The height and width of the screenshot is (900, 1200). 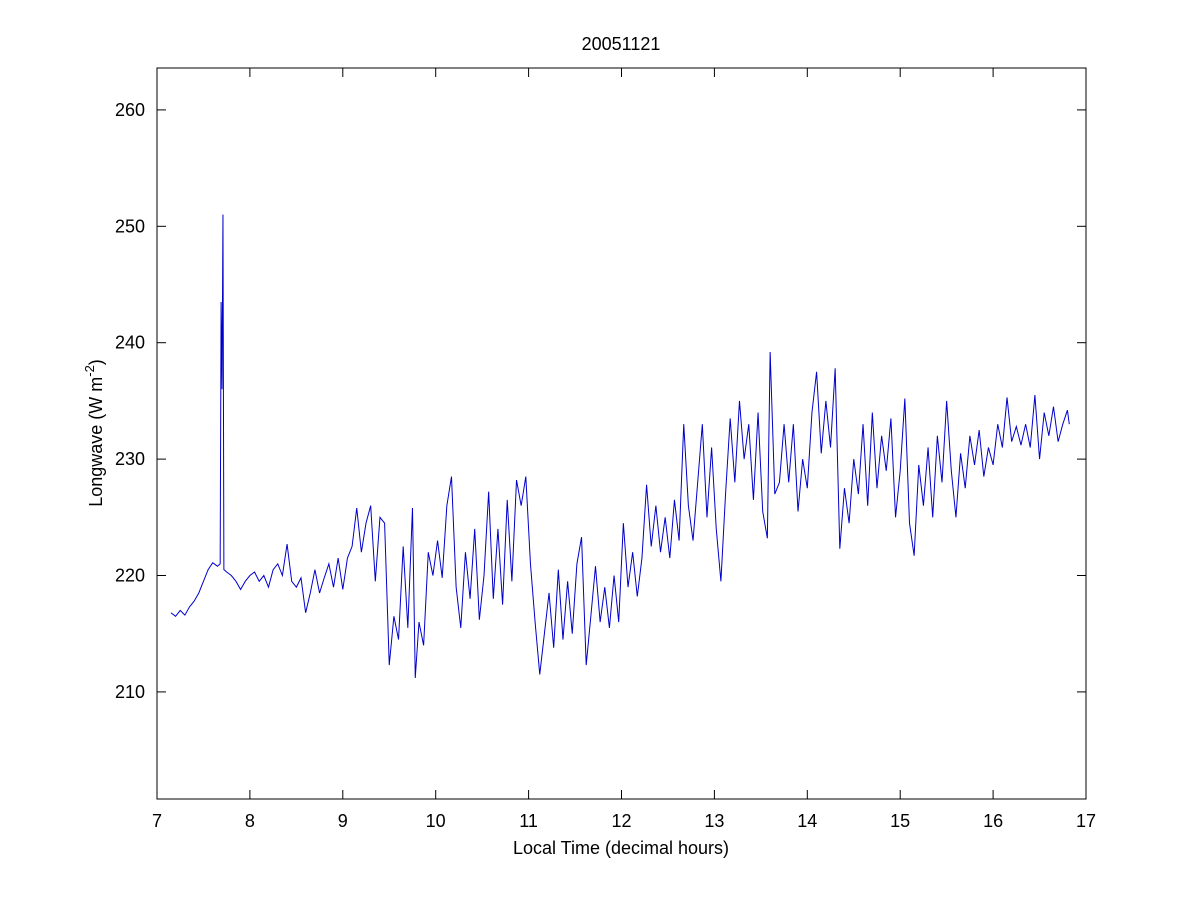 I want to click on x-tick-label: 16, so click(x=993, y=821).